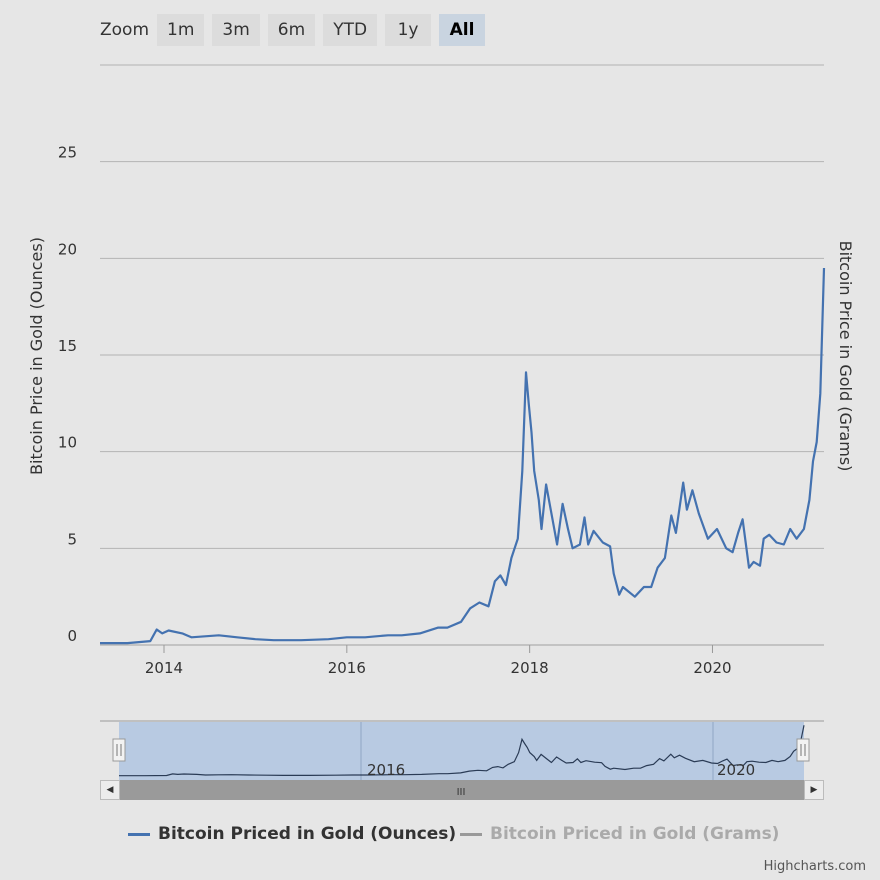 The height and width of the screenshot is (880, 880). What do you see at coordinates (530, 668) in the screenshot?
I see `x-tick-label-2018: 2018` at bounding box center [530, 668].